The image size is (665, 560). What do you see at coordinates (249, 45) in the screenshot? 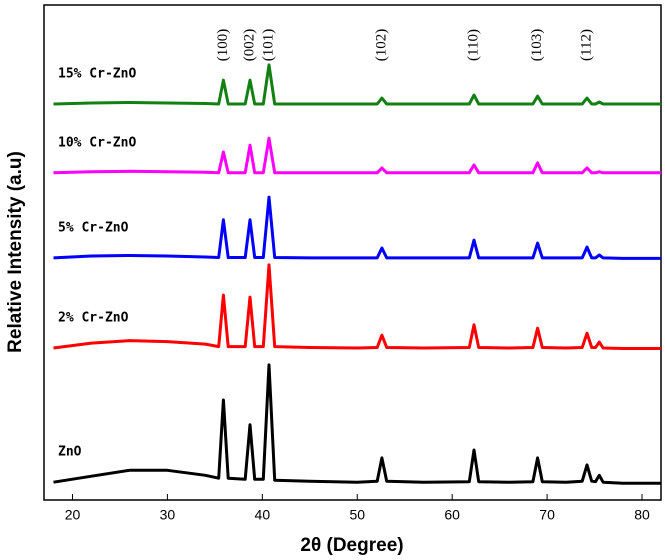
I see `peak-label: (002)` at bounding box center [249, 45].